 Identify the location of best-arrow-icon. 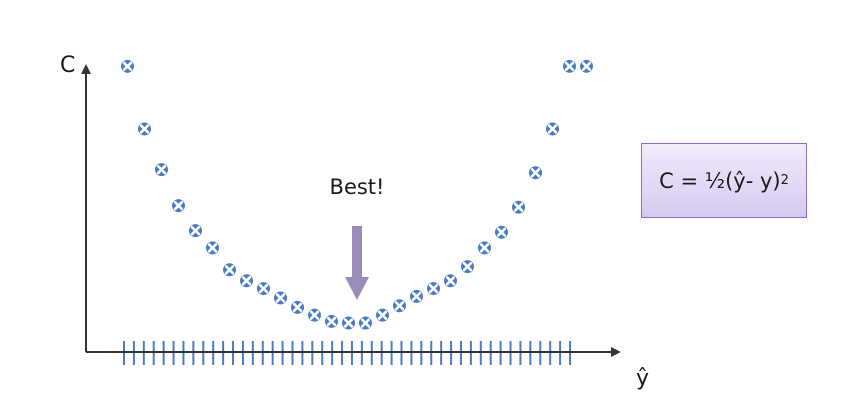
(357, 263).